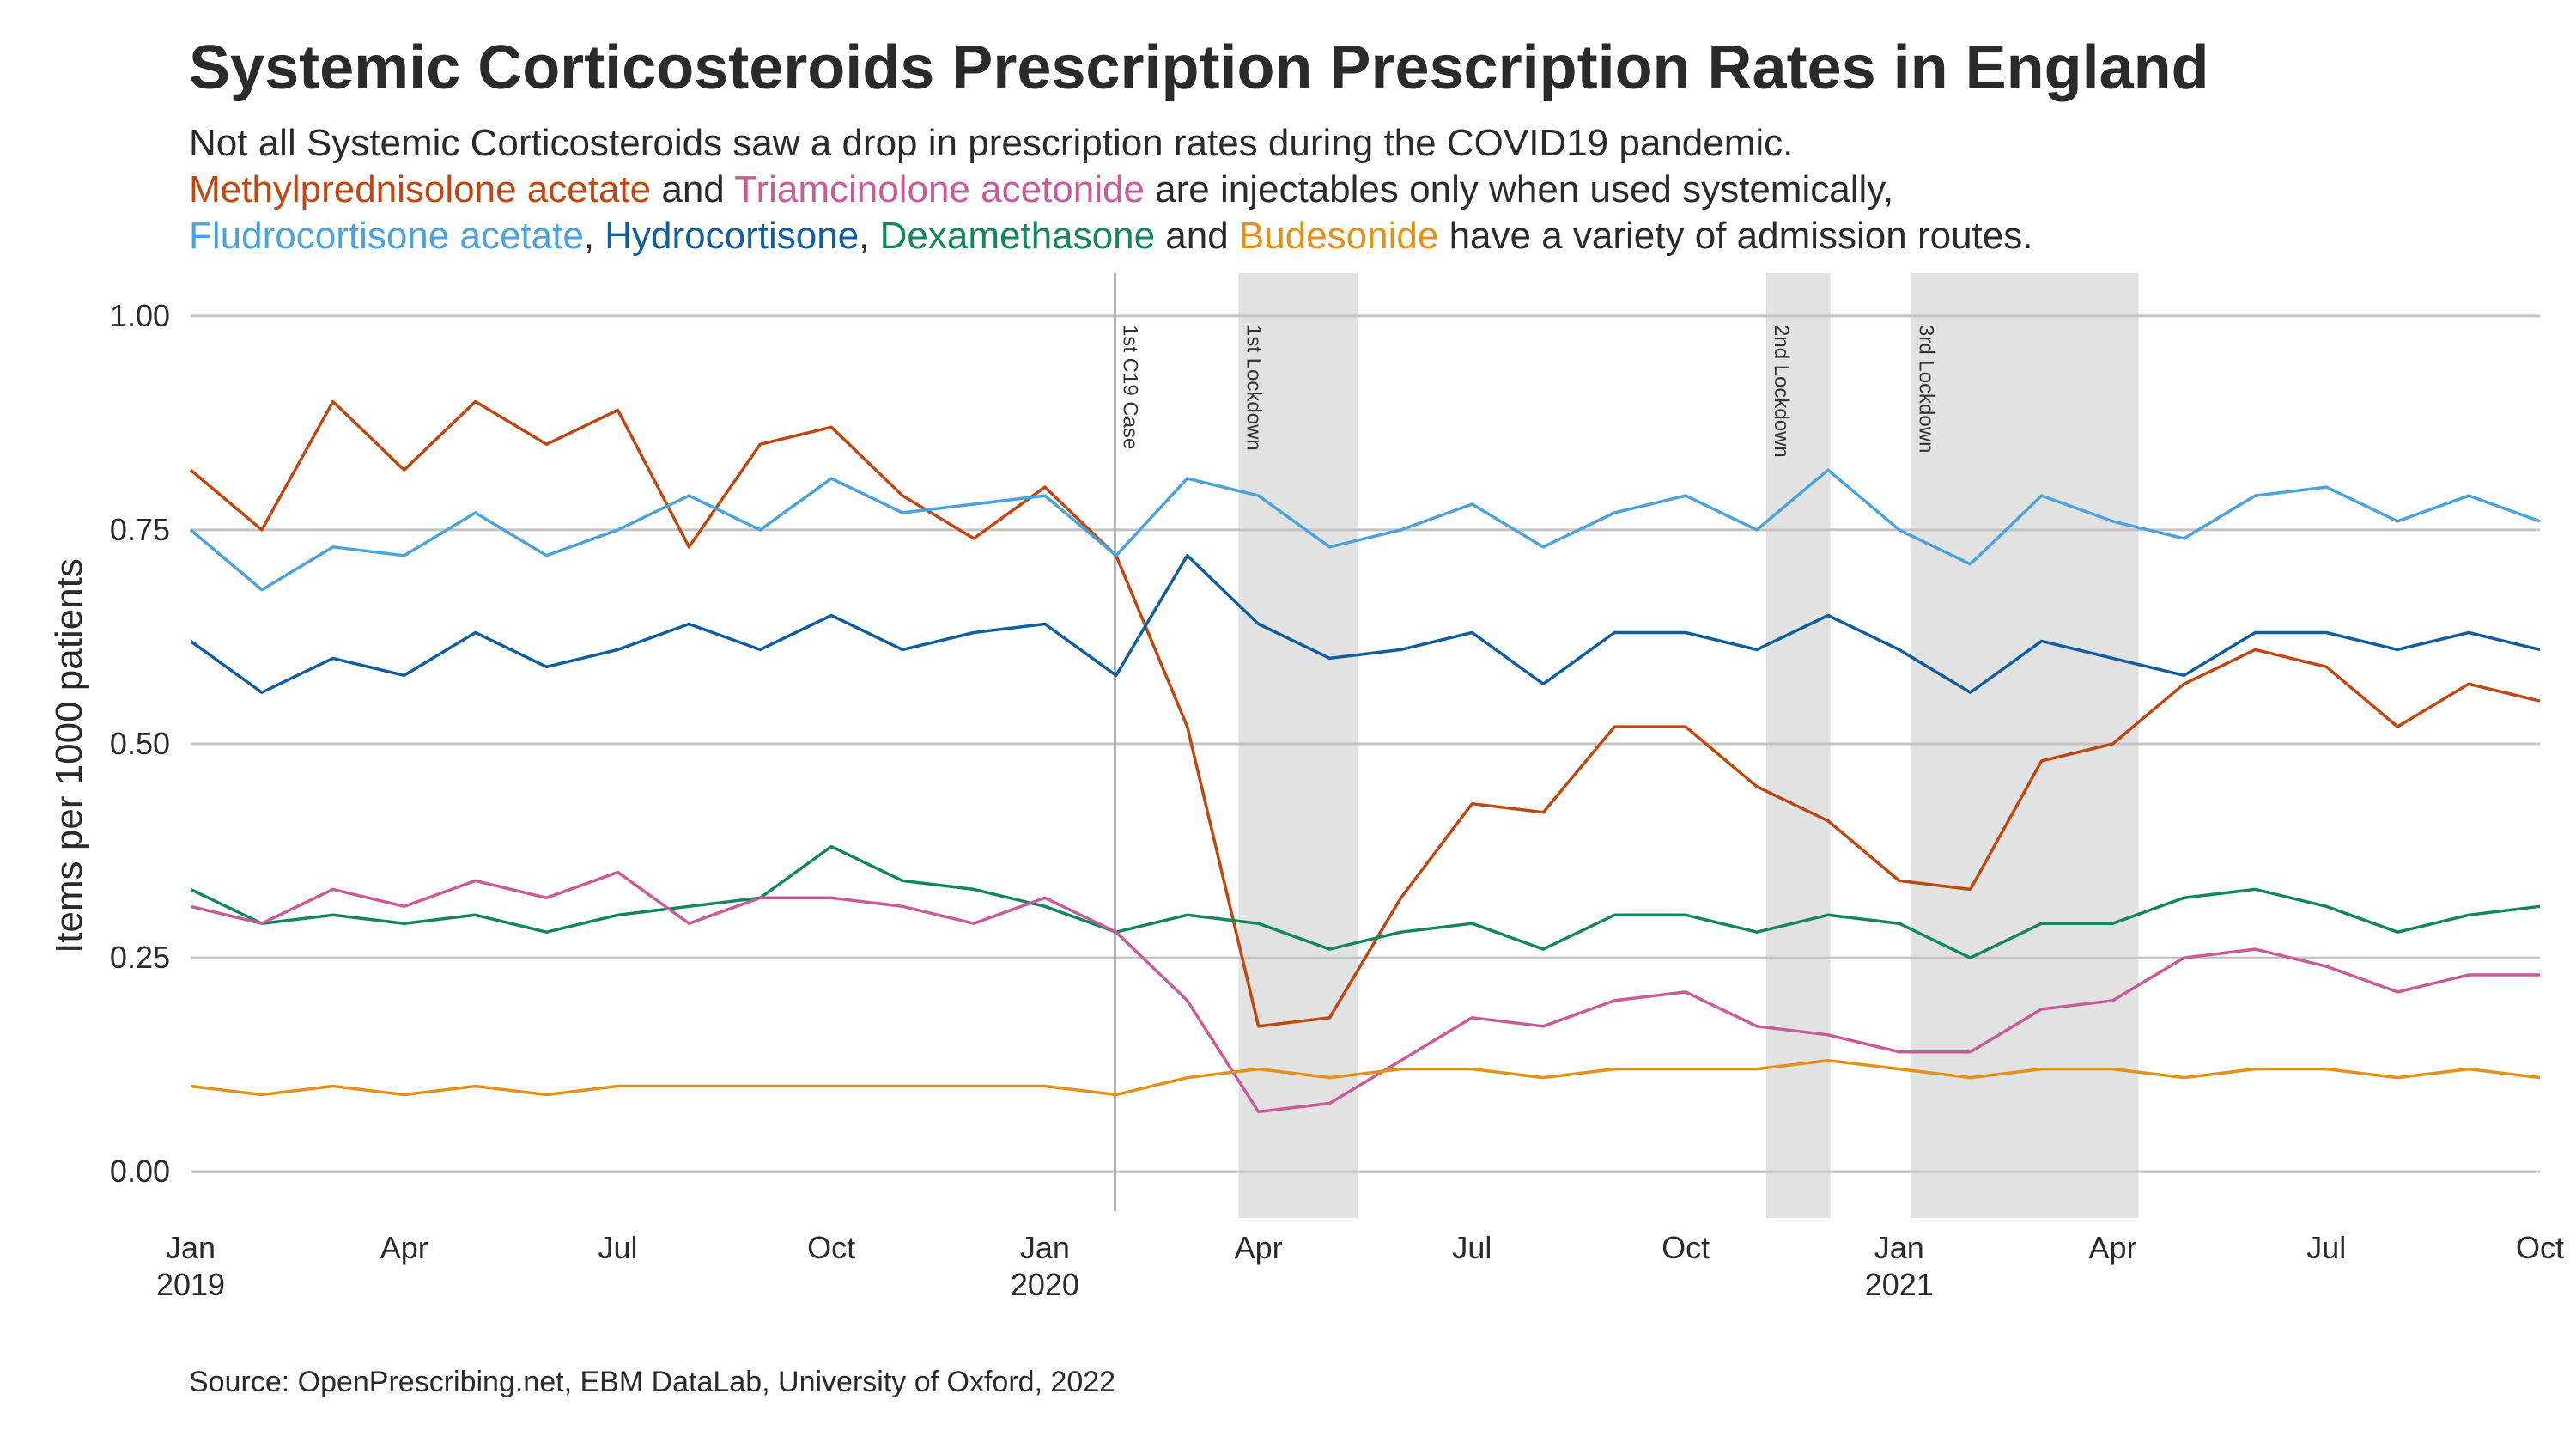  What do you see at coordinates (1045, 1284) in the screenshot?
I see `x-tick-year-label: 2020` at bounding box center [1045, 1284].